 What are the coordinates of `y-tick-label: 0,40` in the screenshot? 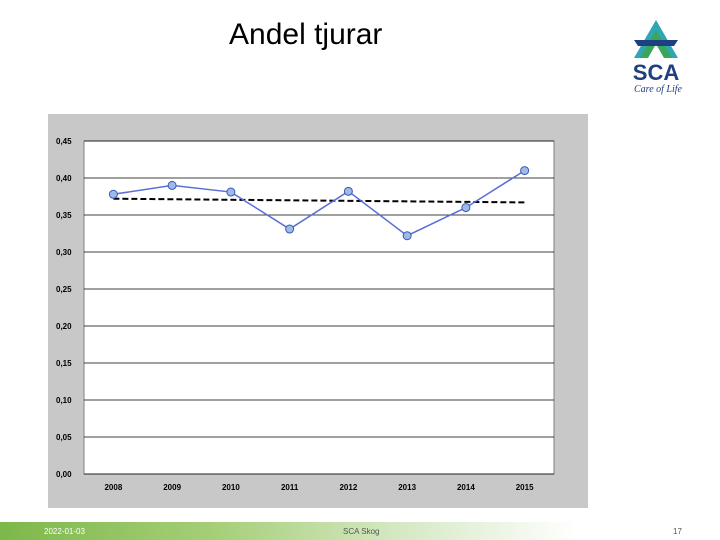 It's located at (64, 178).